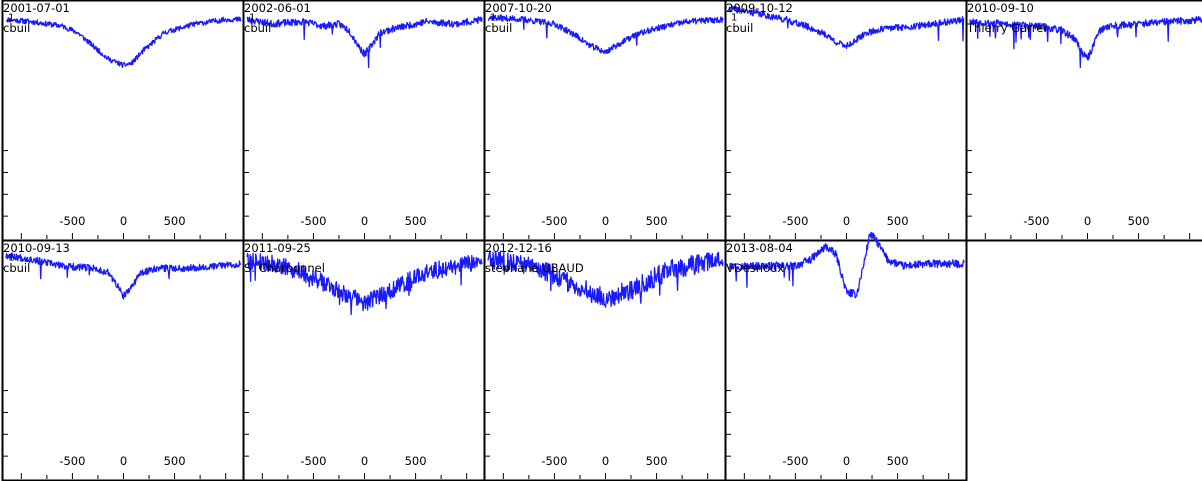 The height and width of the screenshot is (481, 1202). What do you see at coordinates (36, 248) in the screenshot?
I see `panel-date: 2010-09-13` at bounding box center [36, 248].